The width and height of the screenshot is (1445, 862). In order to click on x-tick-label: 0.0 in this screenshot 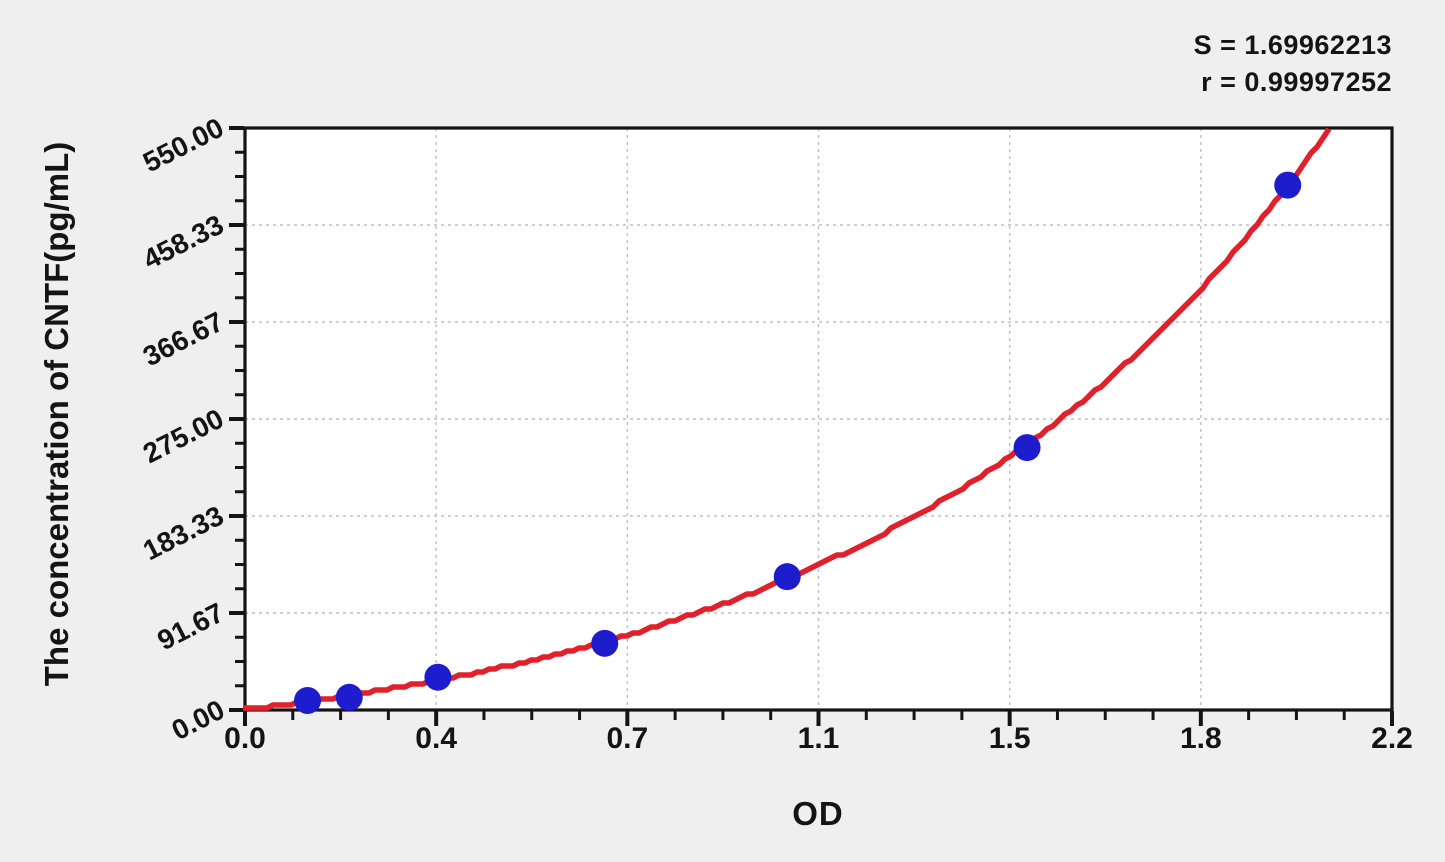, I will do `click(245, 738)`.